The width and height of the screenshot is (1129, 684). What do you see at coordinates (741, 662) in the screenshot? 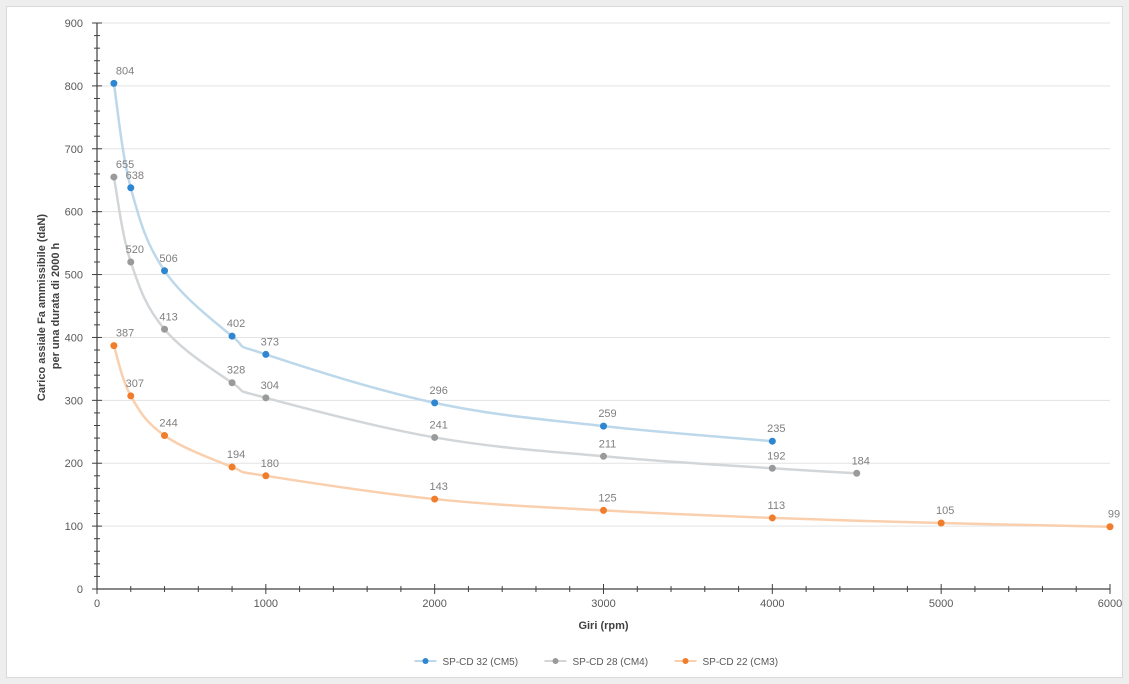
I see `legend-label-2: SP-CD 22 (CM3)` at bounding box center [741, 662].